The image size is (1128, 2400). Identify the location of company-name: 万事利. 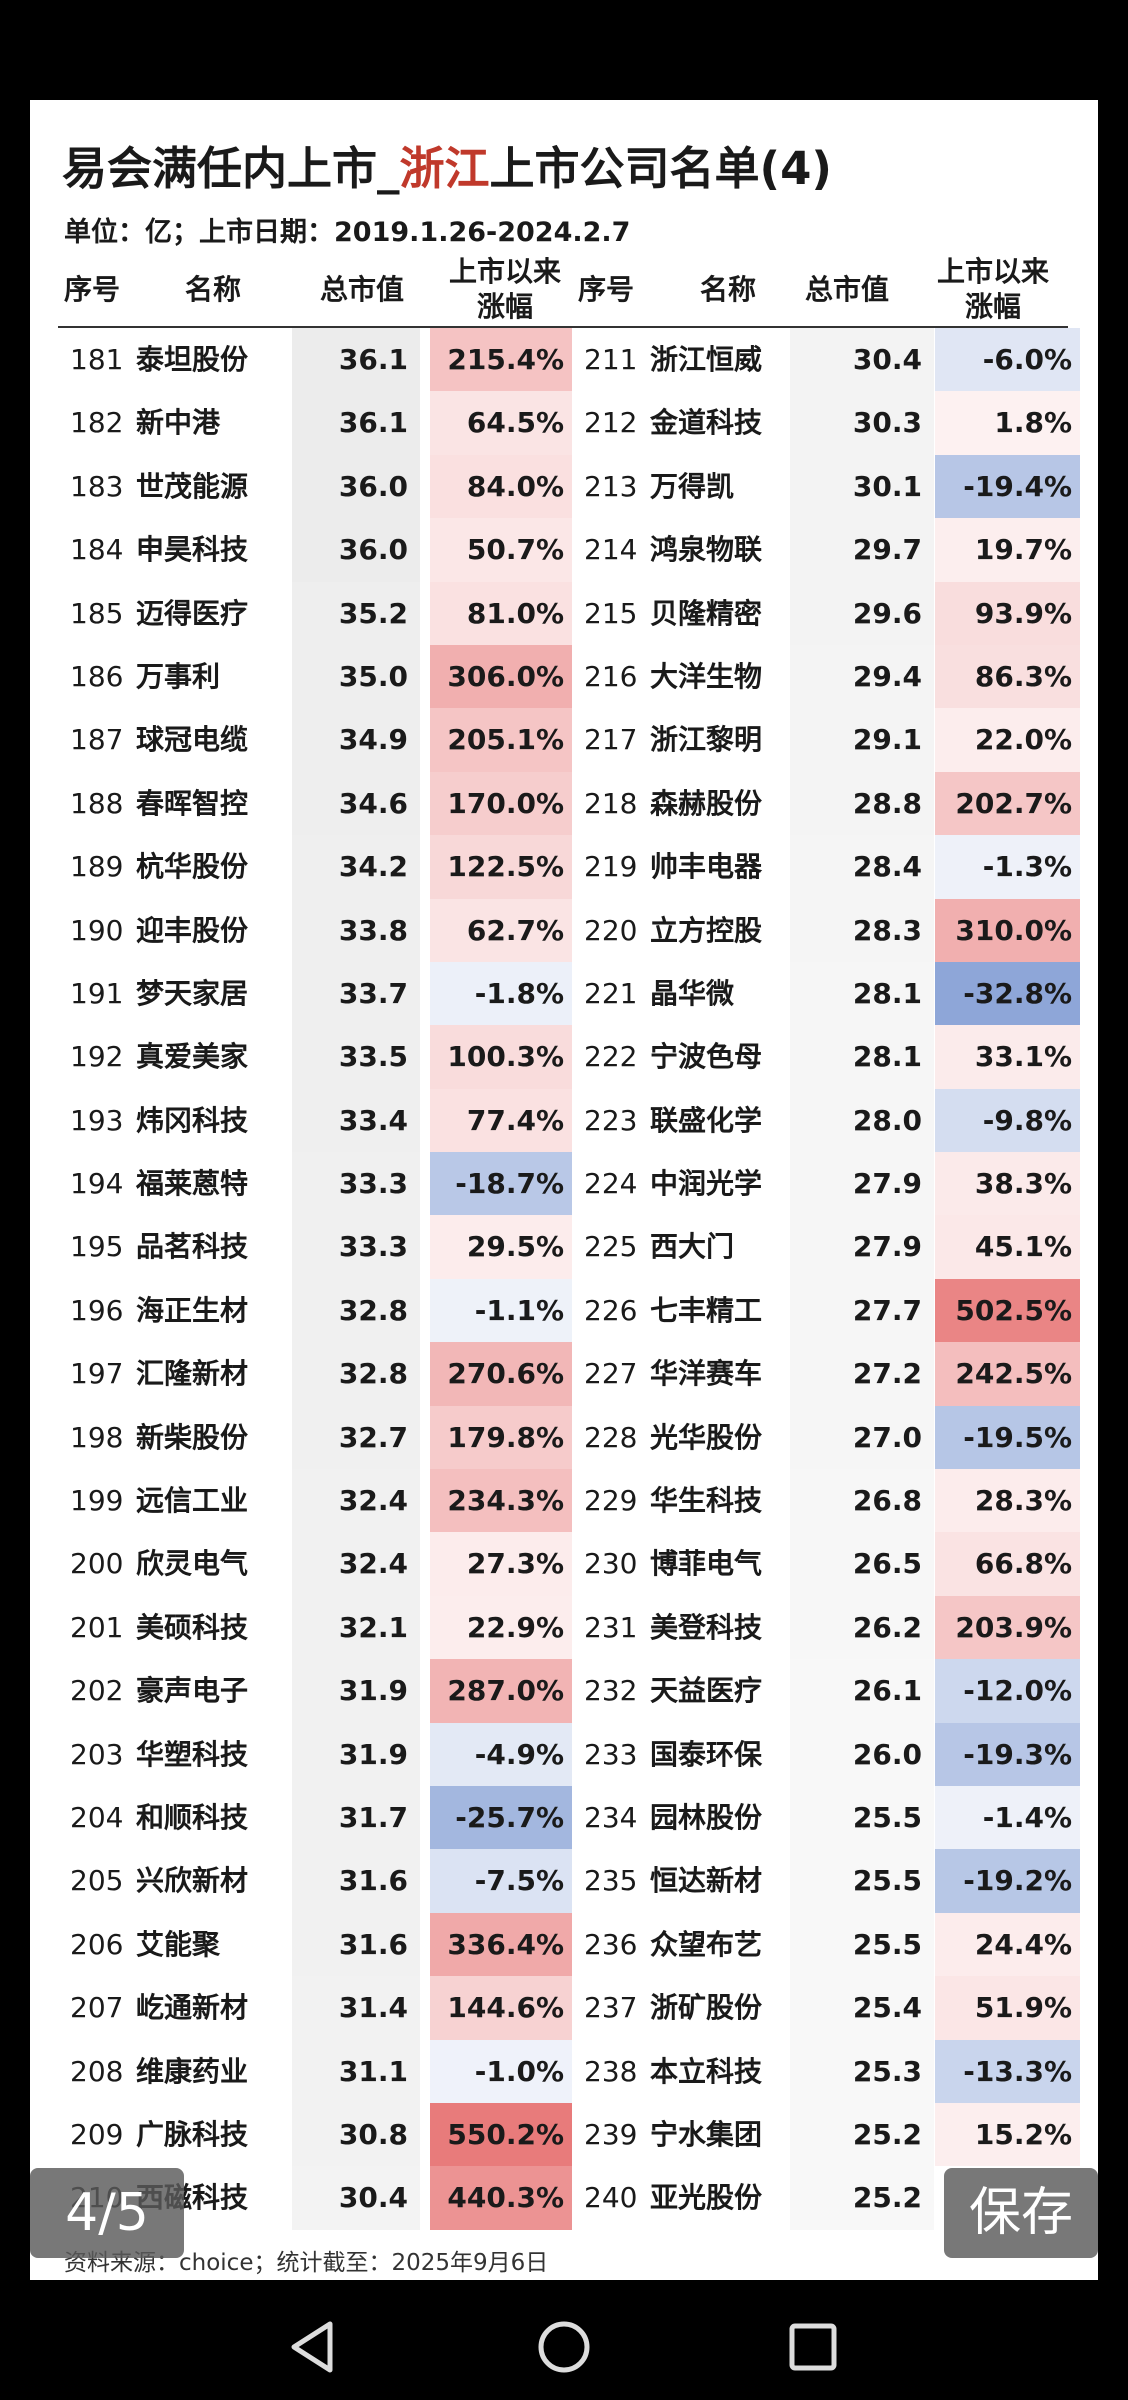
(178, 676).